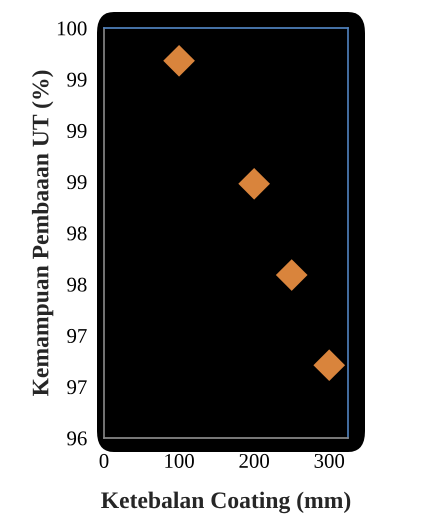 The height and width of the screenshot is (523, 422). Describe the element at coordinates (254, 461) in the screenshot. I see `x-tick-label: 200` at that location.